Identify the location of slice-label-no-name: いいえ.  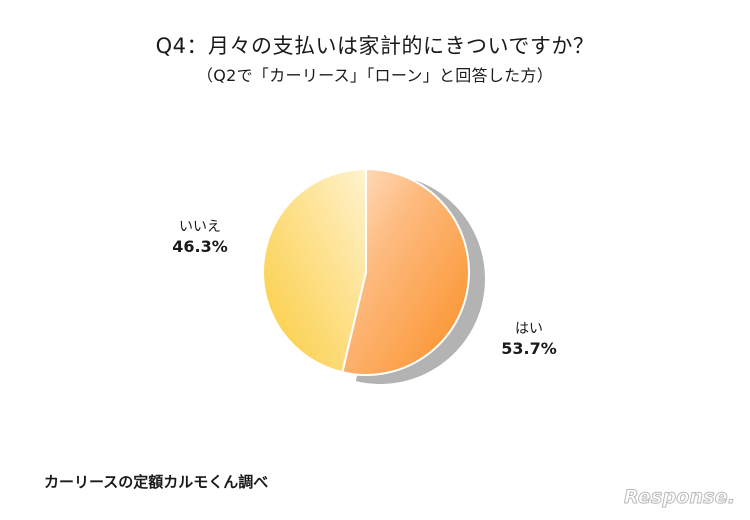
(200, 227).